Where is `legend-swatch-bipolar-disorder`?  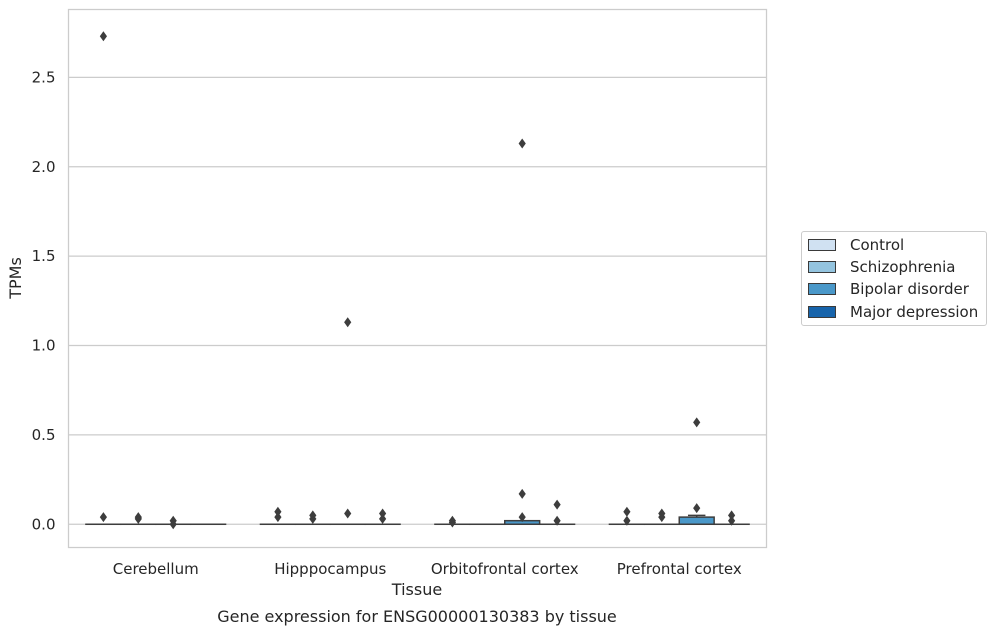
legend-swatch-bipolar-disorder is located at coordinates (822, 289).